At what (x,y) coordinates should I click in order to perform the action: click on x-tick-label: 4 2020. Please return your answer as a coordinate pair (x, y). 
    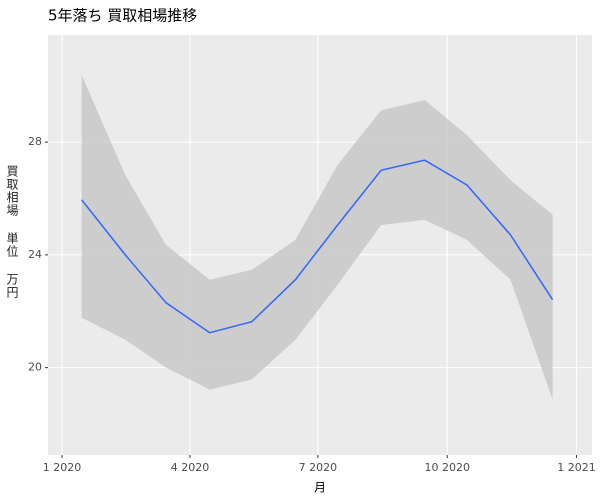
    Looking at the image, I should click on (190, 467).